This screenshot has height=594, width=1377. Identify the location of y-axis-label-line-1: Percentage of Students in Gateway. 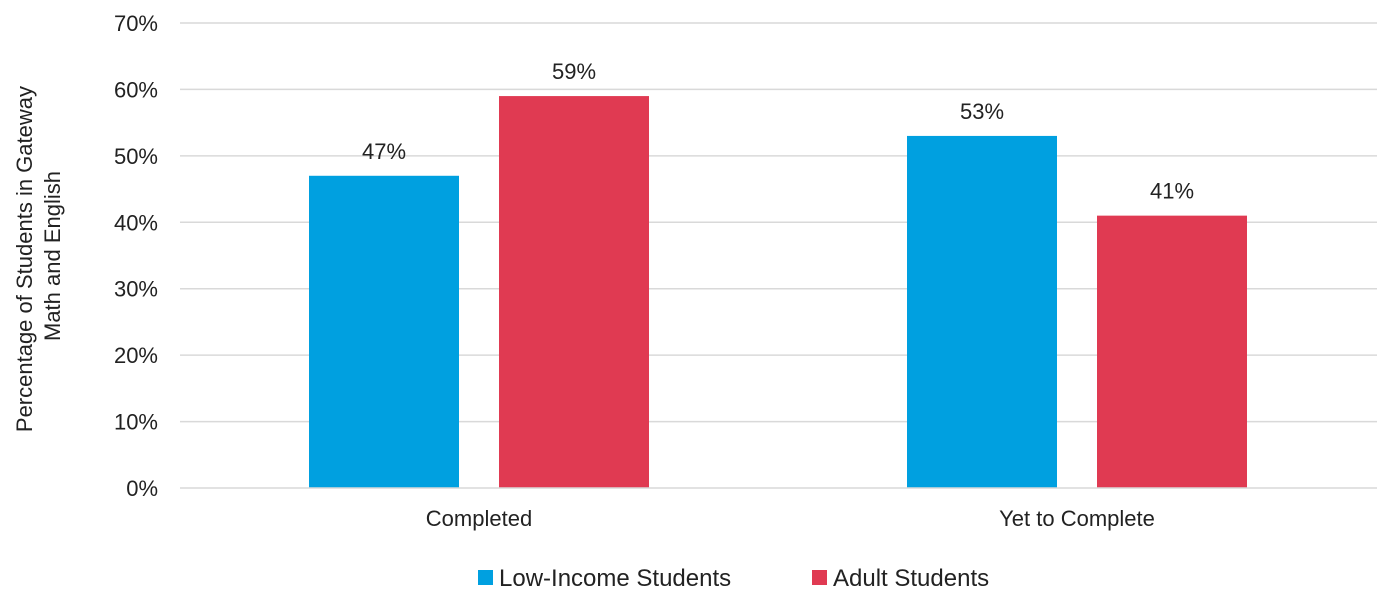
(24, 259).